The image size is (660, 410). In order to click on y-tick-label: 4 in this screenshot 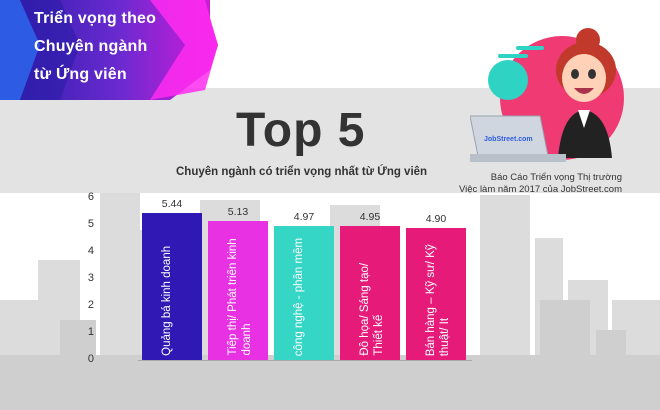, I will do `click(90, 251)`.